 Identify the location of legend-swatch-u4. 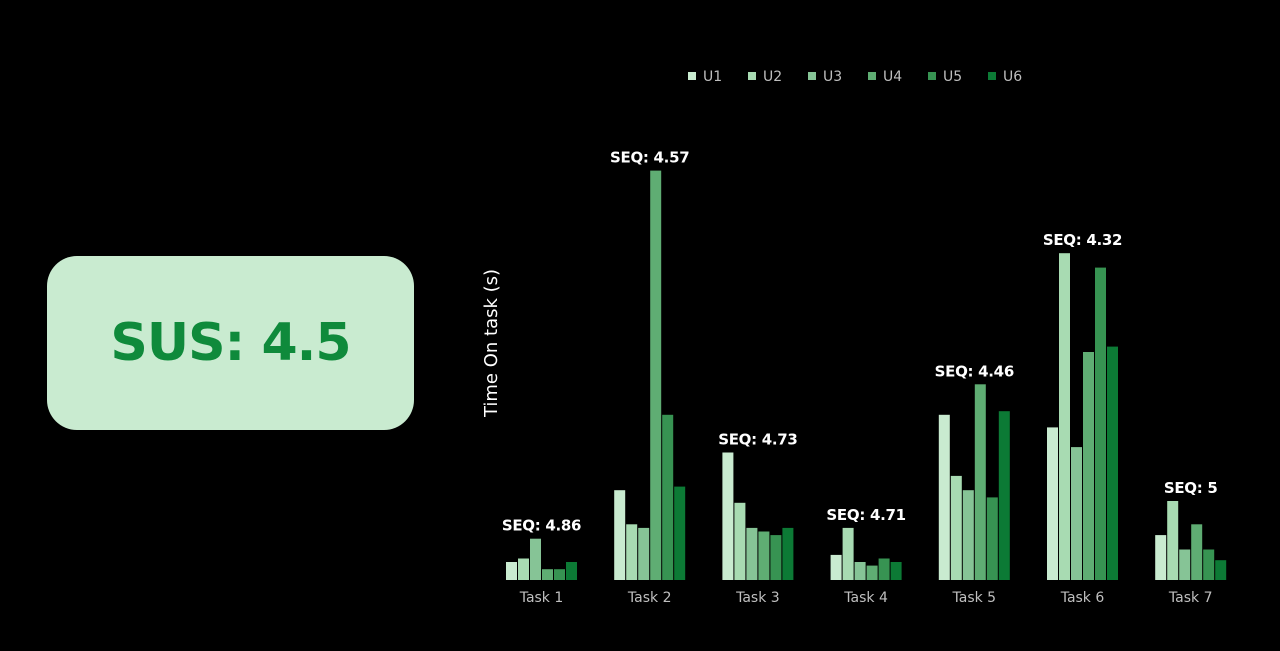
(872, 76).